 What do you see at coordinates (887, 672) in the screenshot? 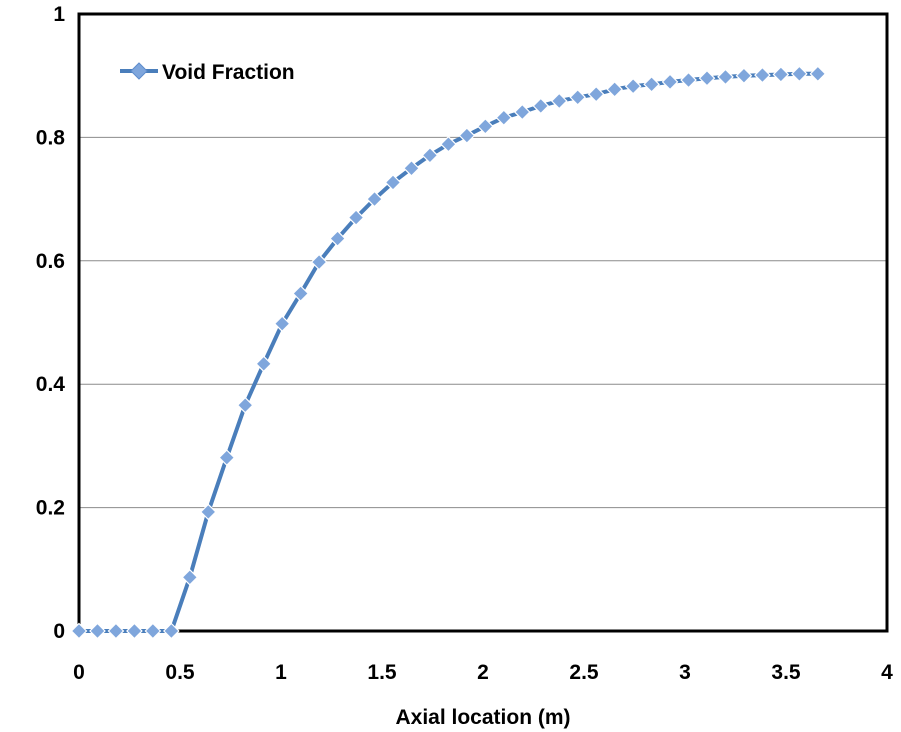
I see `x-tick-label-8: 4` at bounding box center [887, 672].